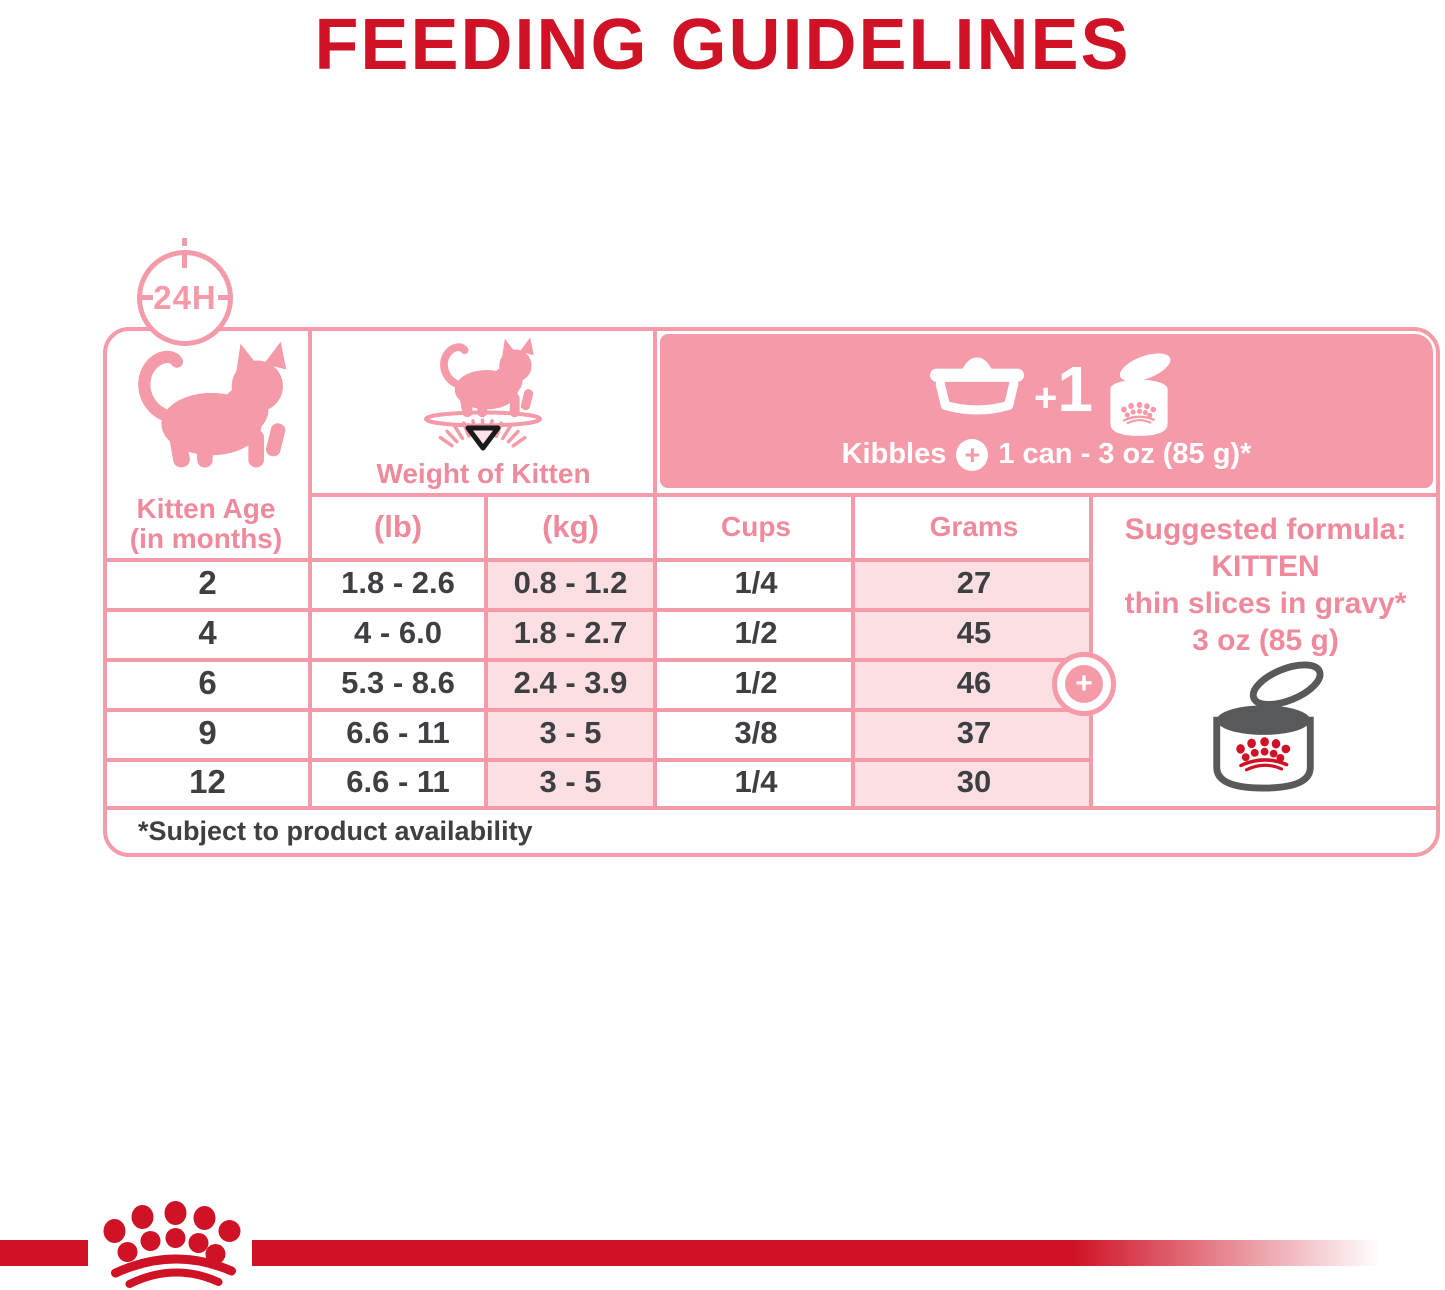 The image size is (1445, 1290). I want to click on kitten-on-scale-icon, so click(483, 377).